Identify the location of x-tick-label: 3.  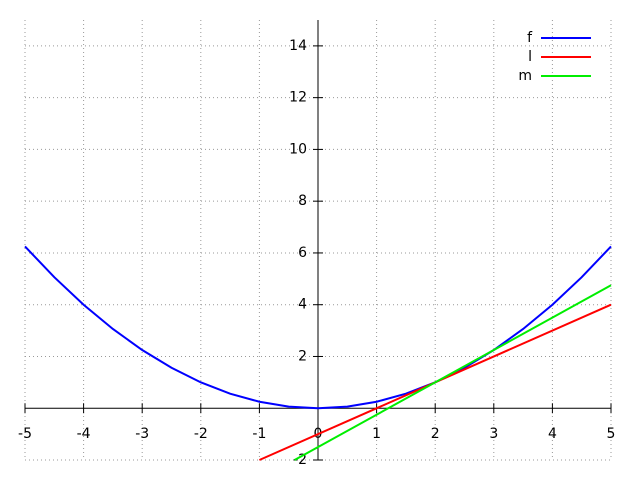
(493, 434).